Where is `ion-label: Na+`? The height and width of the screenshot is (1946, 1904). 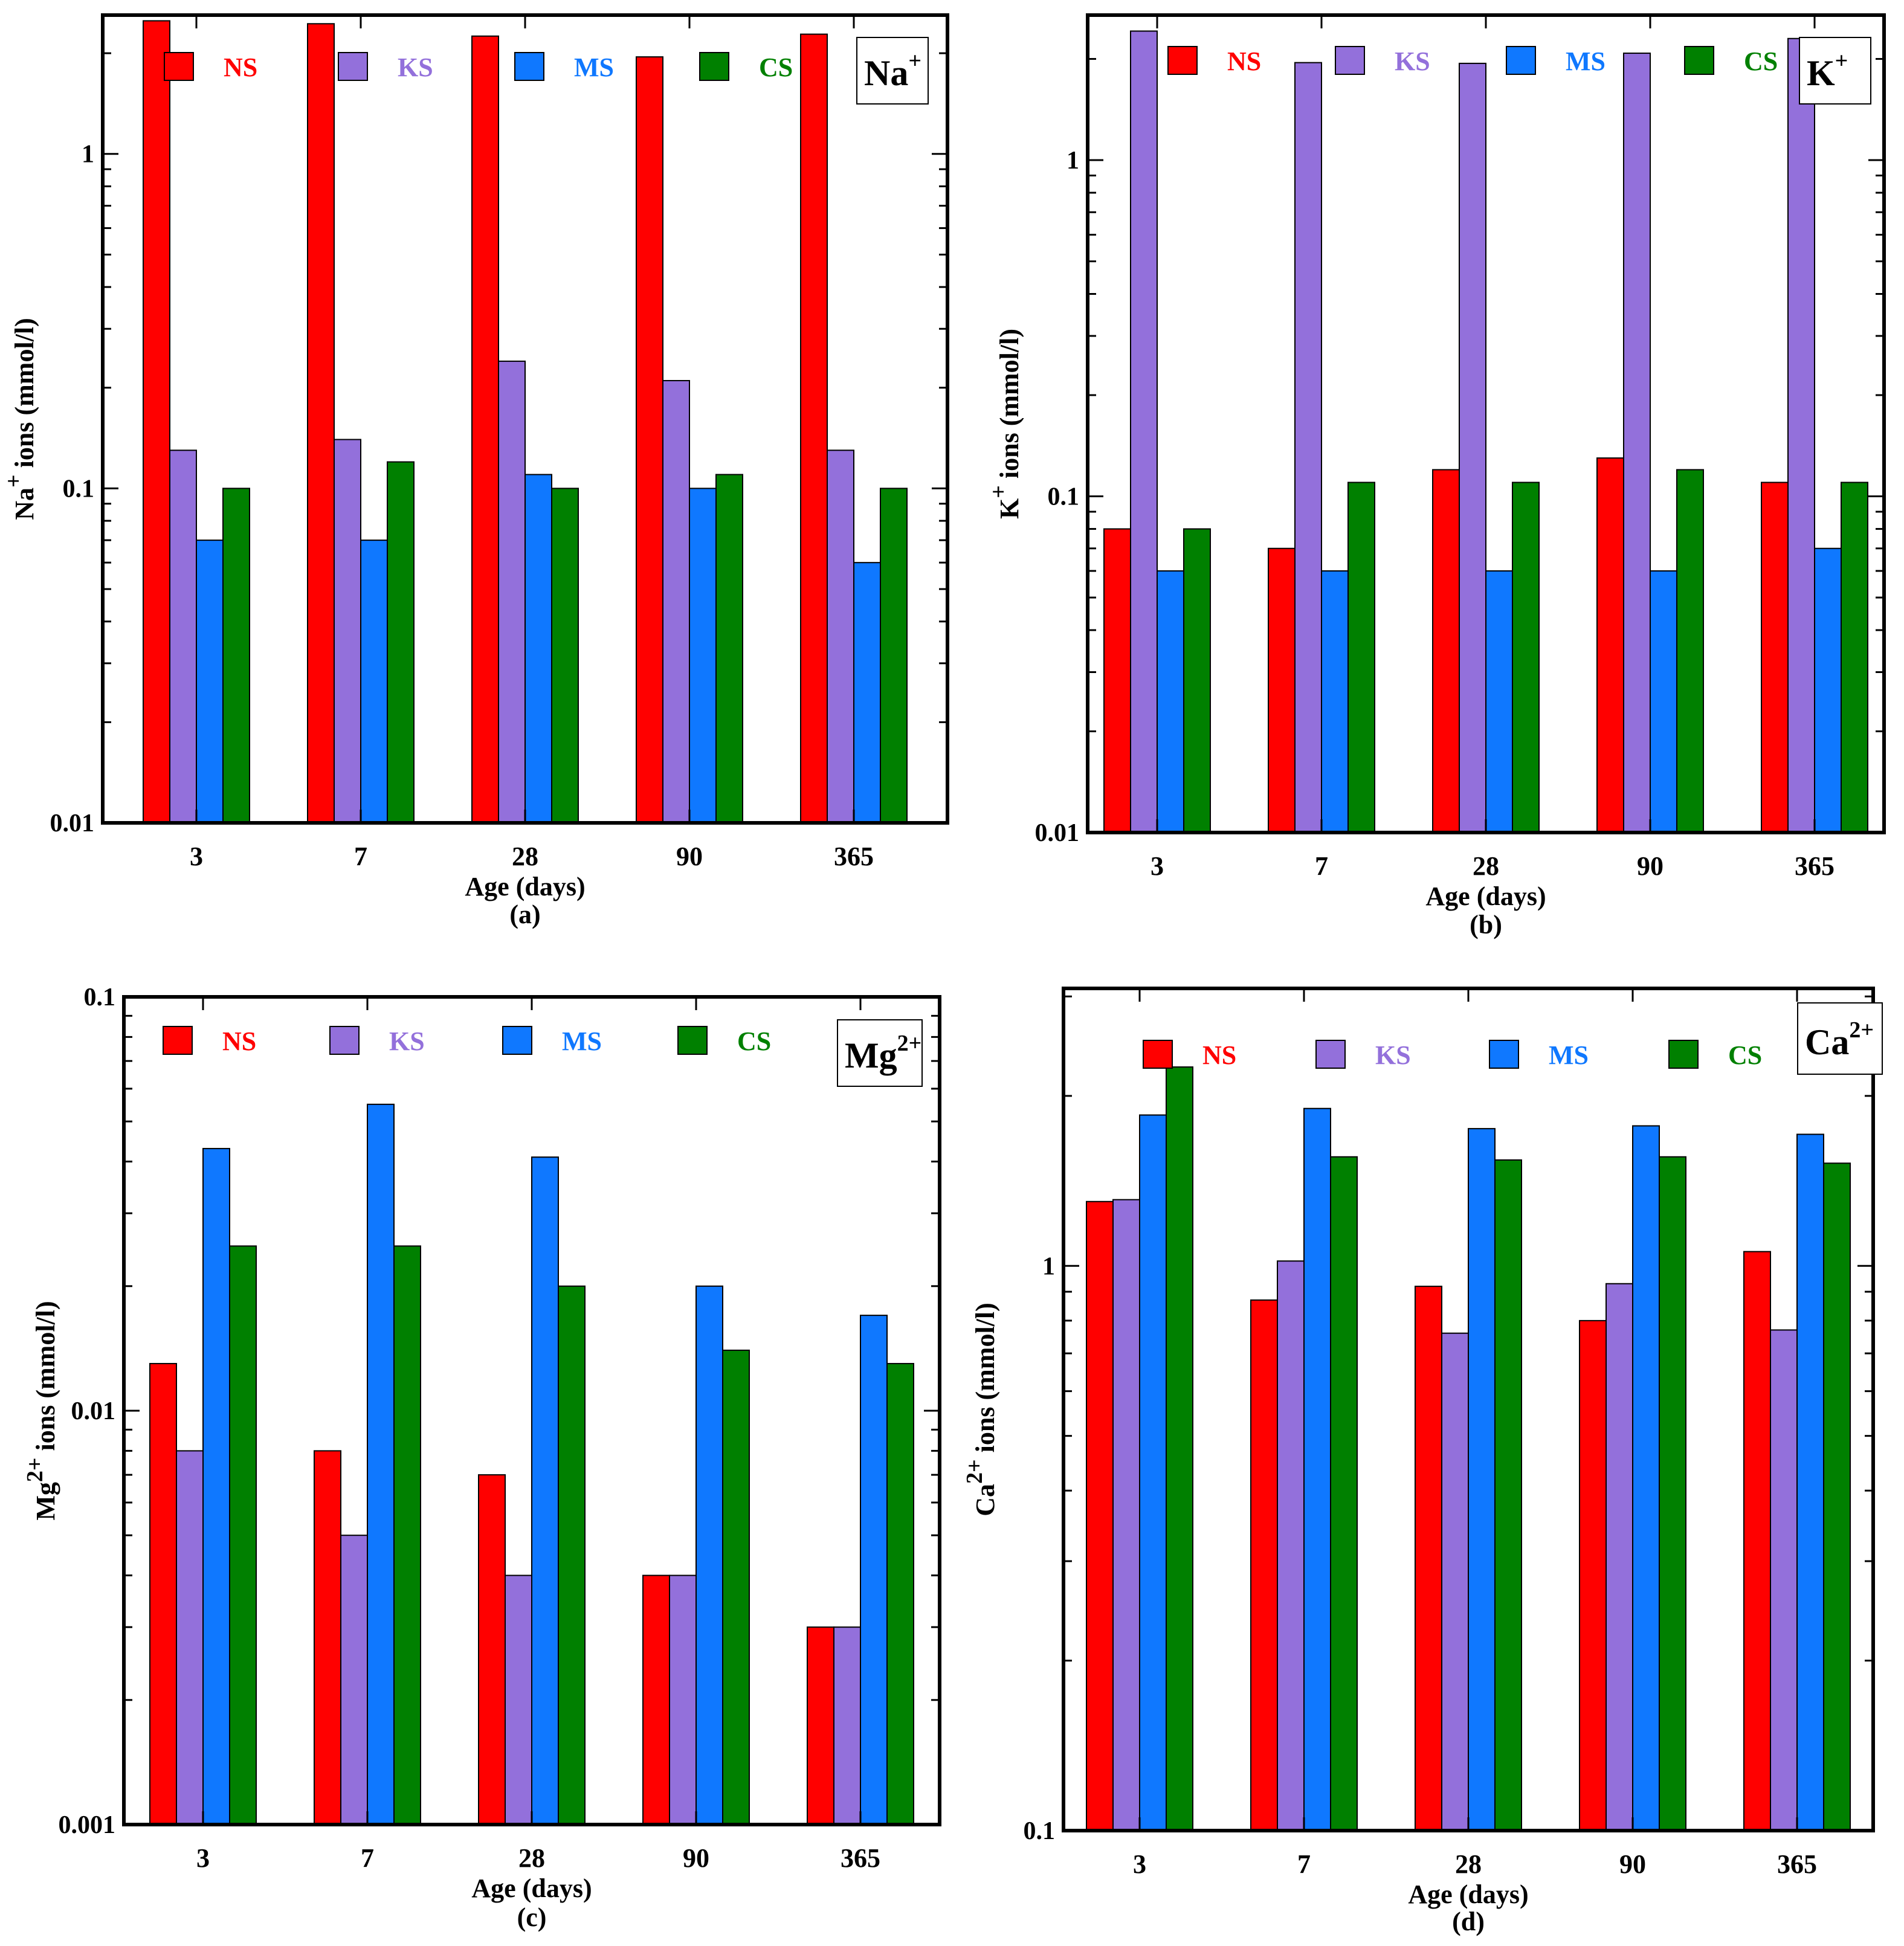 ion-label: Na+ is located at coordinates (893, 70).